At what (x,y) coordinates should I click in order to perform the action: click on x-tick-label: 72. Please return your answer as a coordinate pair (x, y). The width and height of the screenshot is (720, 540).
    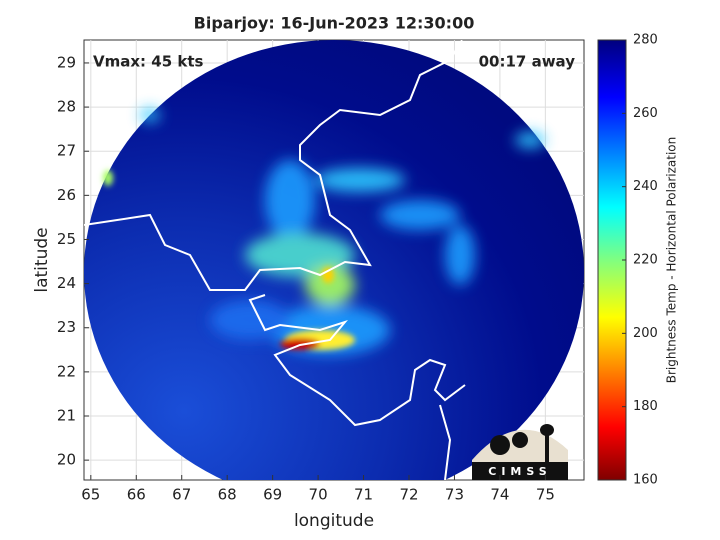
    Looking at the image, I should click on (408, 495).